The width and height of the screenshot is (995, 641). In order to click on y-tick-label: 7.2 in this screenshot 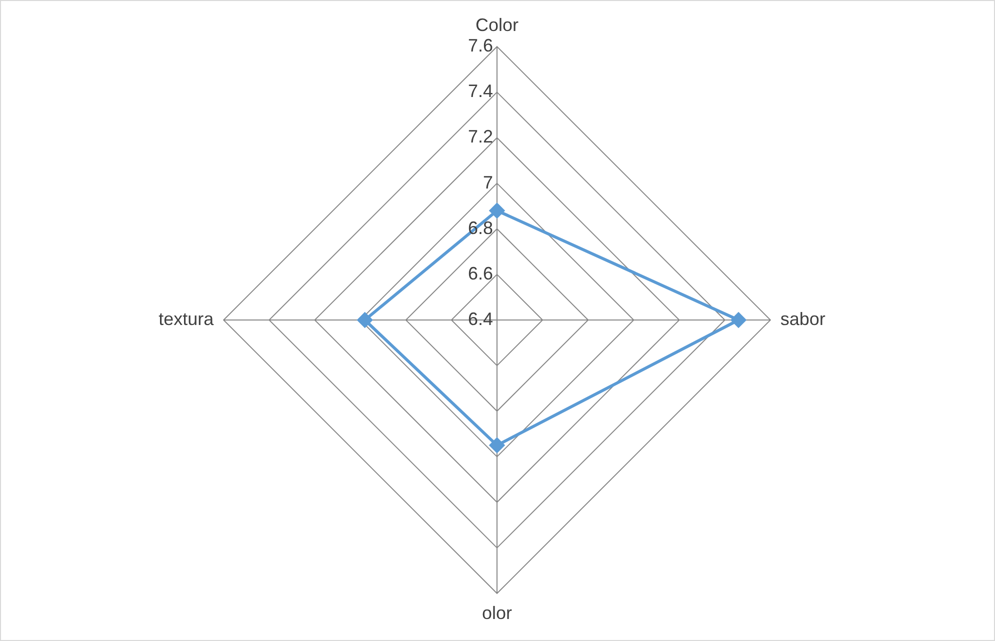, I will do `click(480, 136)`.